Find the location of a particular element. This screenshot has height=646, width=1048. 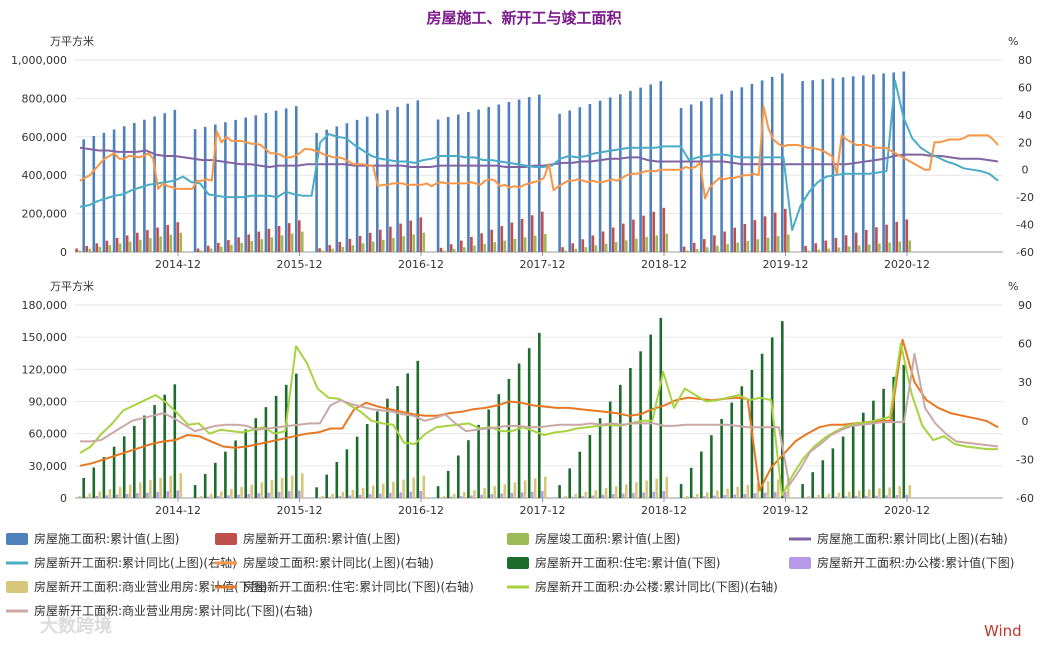

y-right-tick-label: 60 is located at coordinates (1025, 87).